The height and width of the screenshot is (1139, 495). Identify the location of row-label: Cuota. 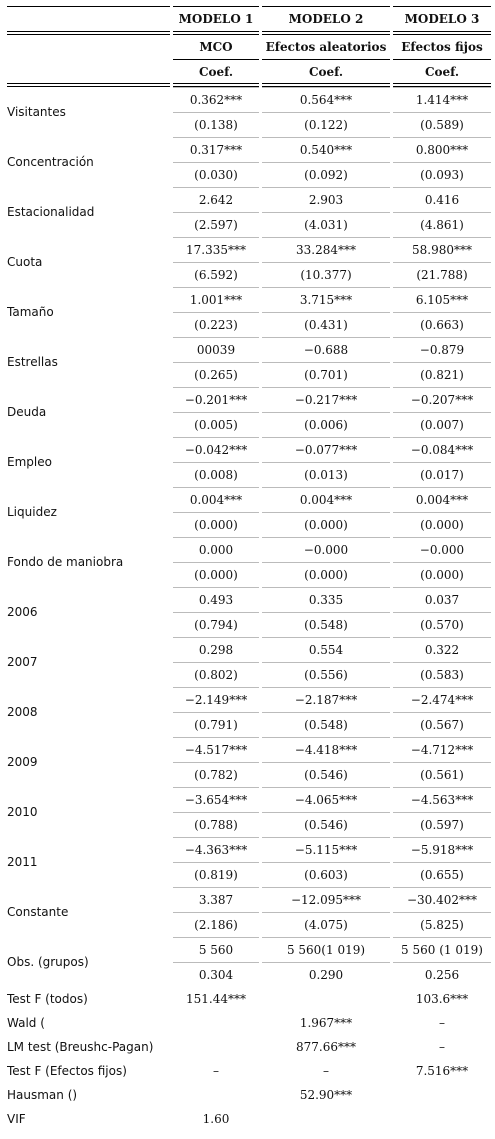
(25, 262).